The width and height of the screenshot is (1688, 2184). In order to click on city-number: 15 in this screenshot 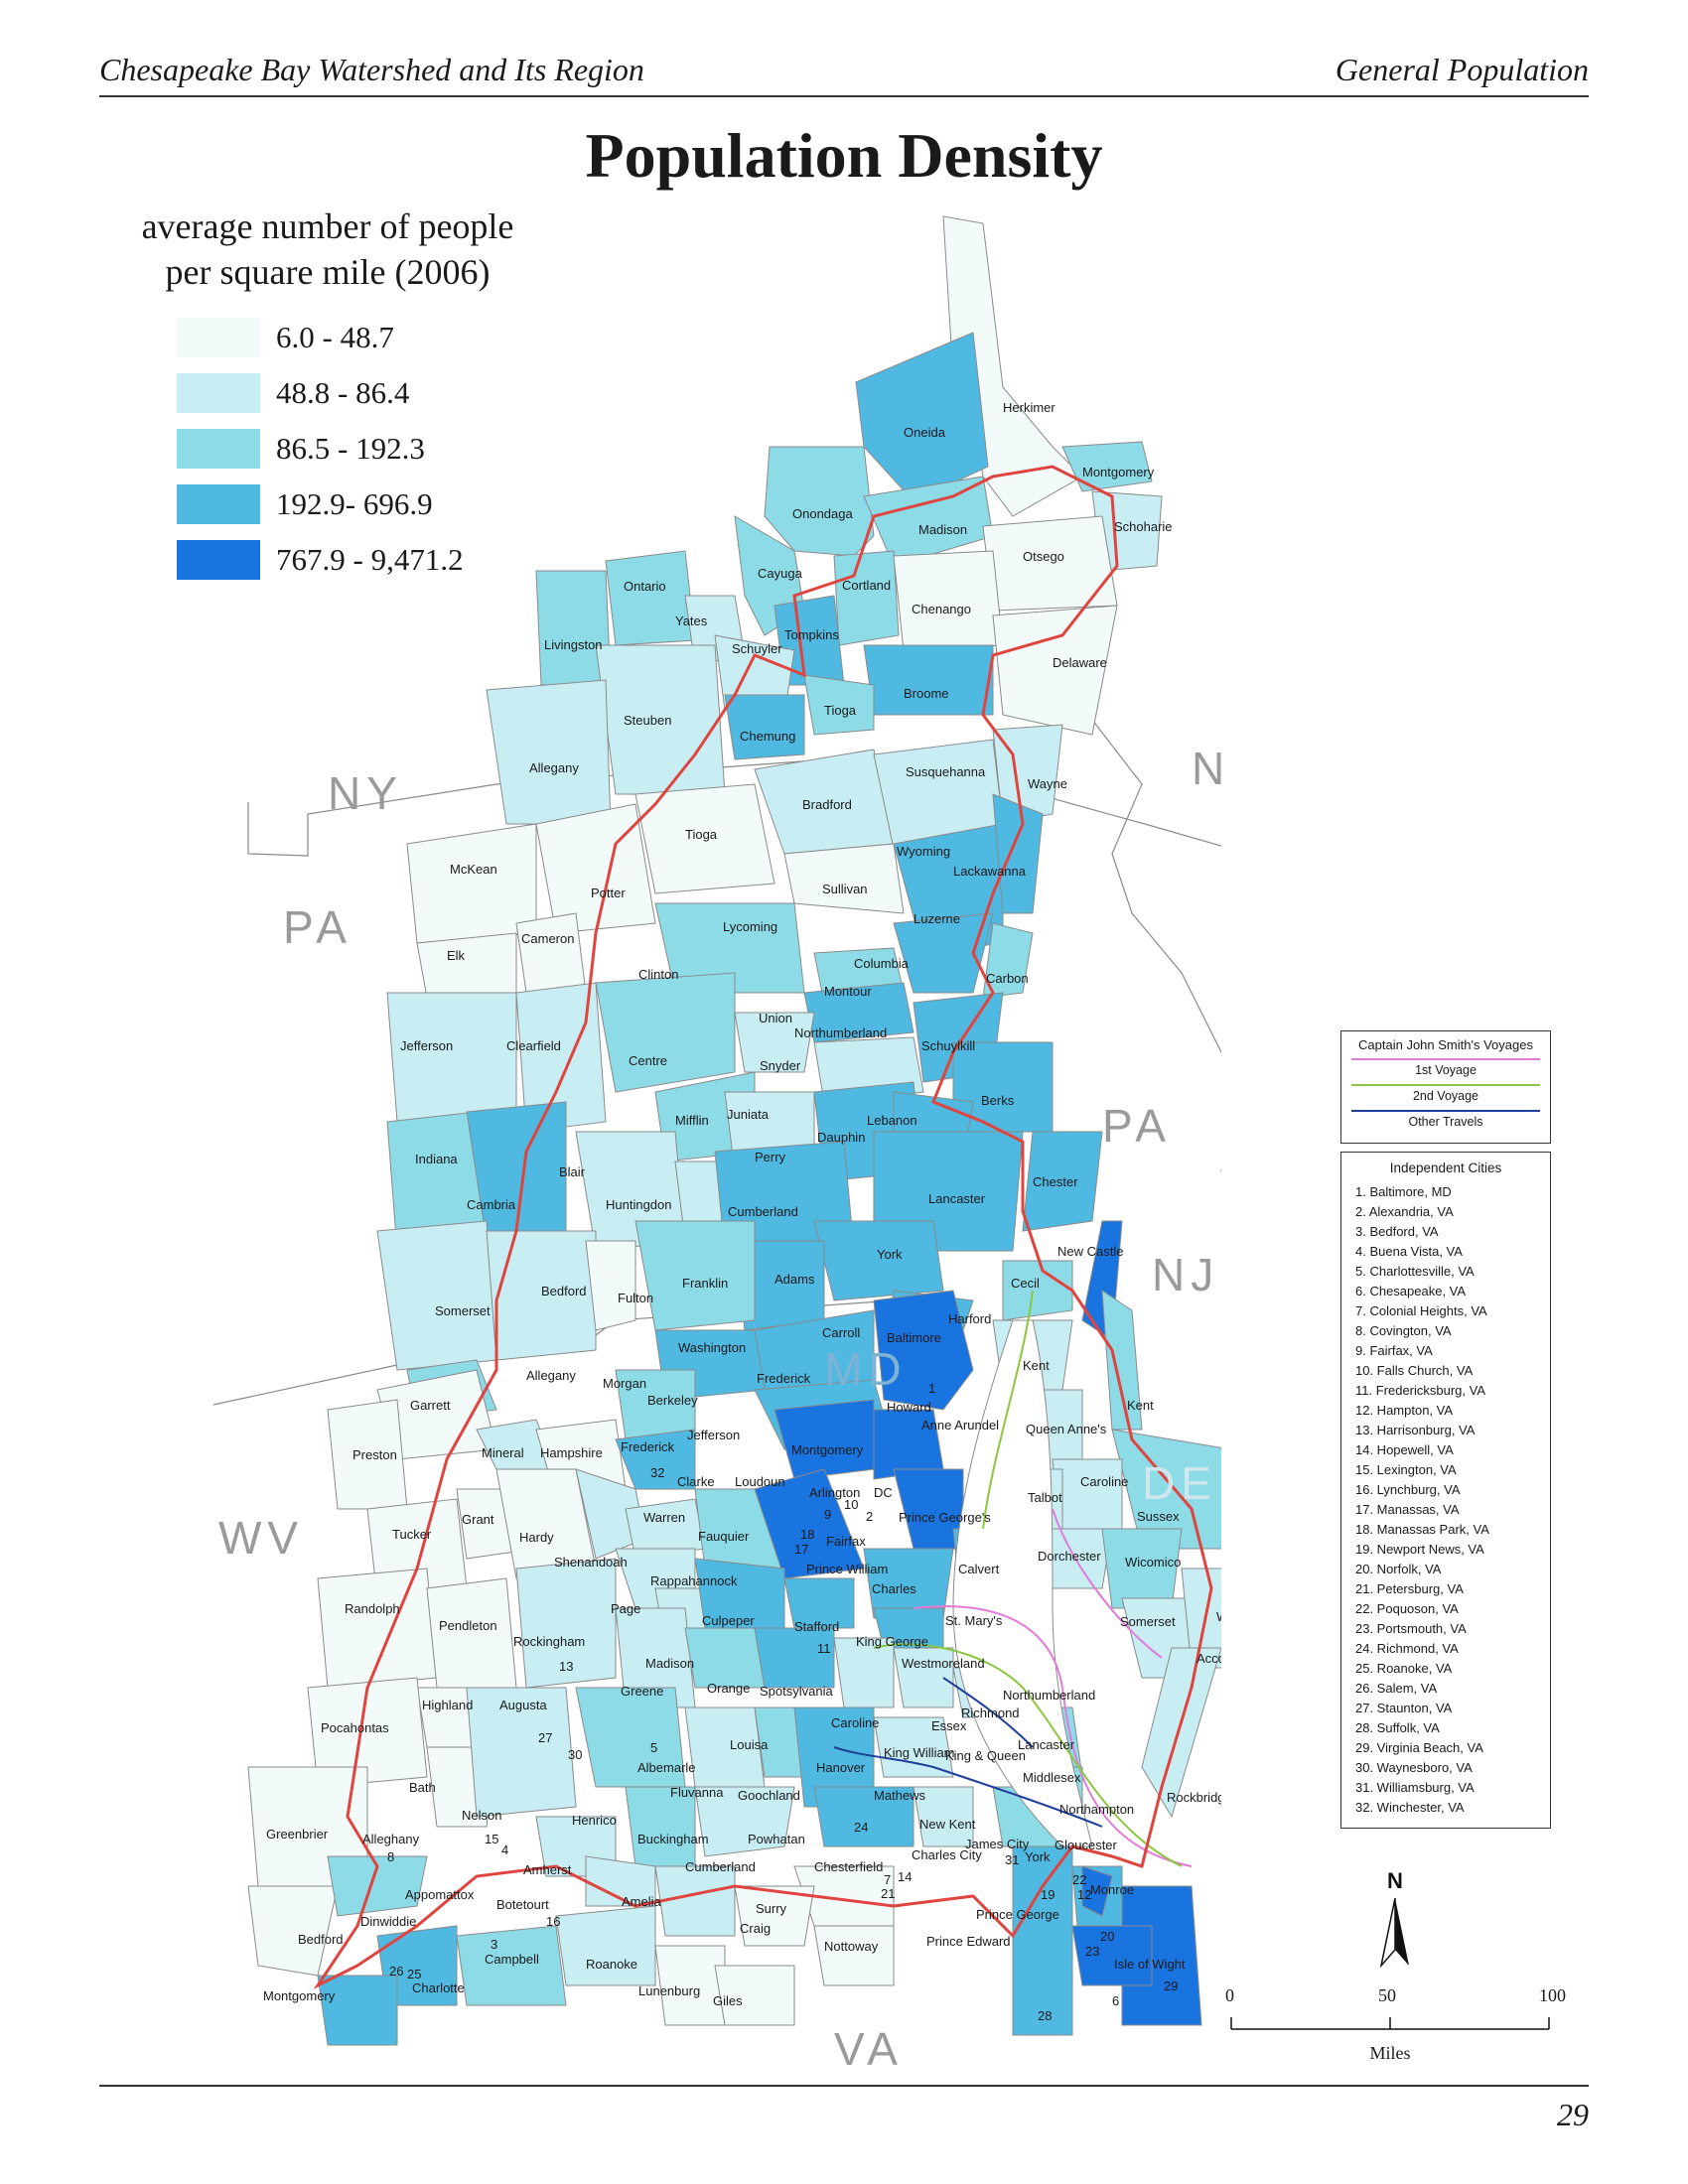, I will do `click(491, 1839)`.